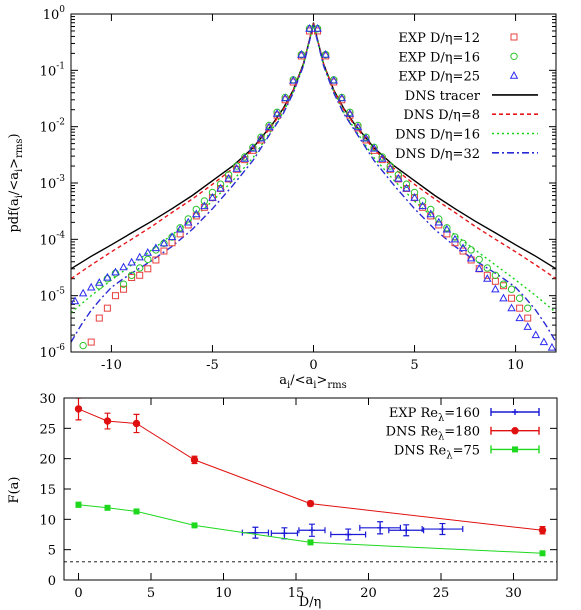  What do you see at coordinates (433, 434) in the screenshot?
I see `flatness-legend-label: DNS Reλ=180` at bounding box center [433, 434].